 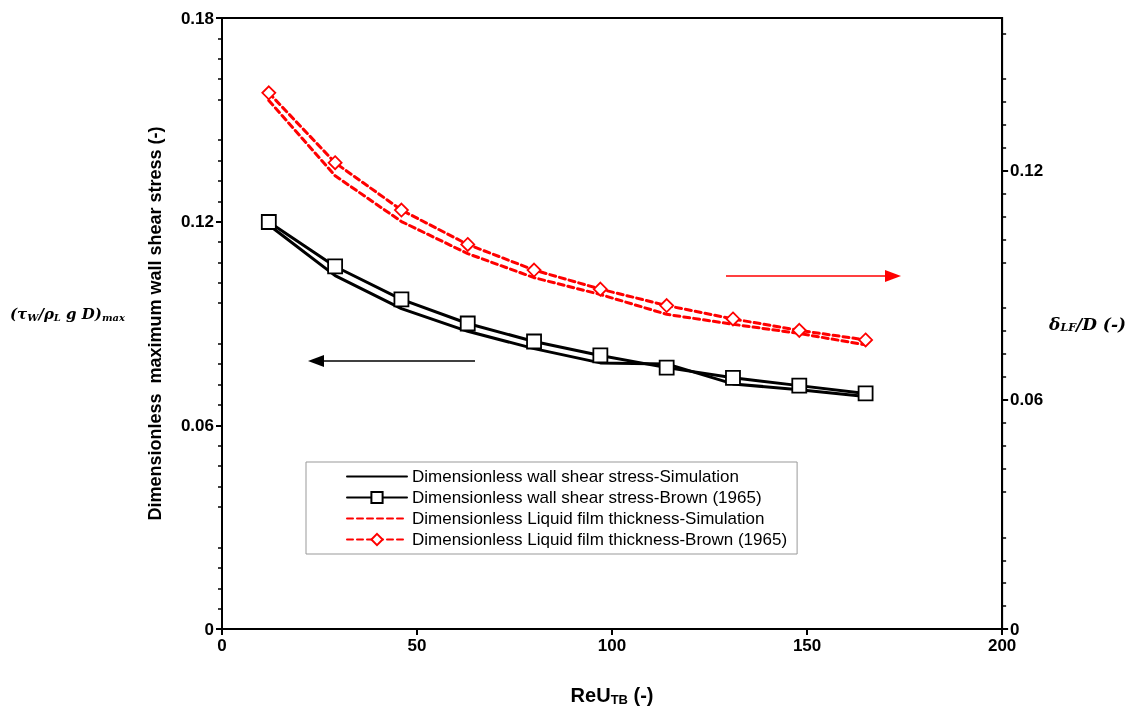 I want to click on legend-label: Dimensionless wall shear stress-Brown (1965), so click(x=587, y=497).